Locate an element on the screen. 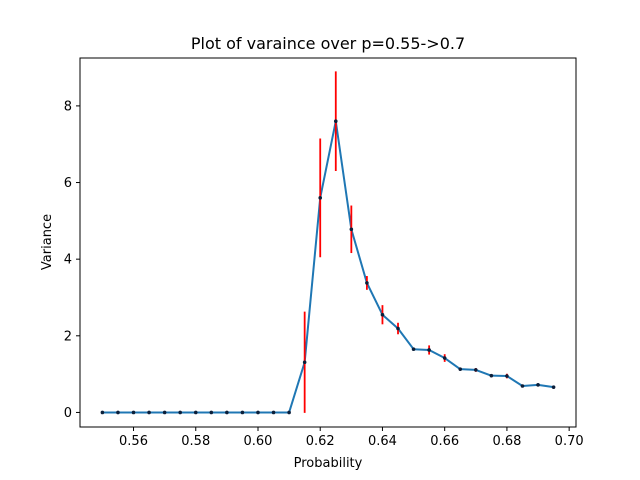 The image size is (640, 480). y-axis: 0 2 4 6 8 is located at coordinates (72, 260).